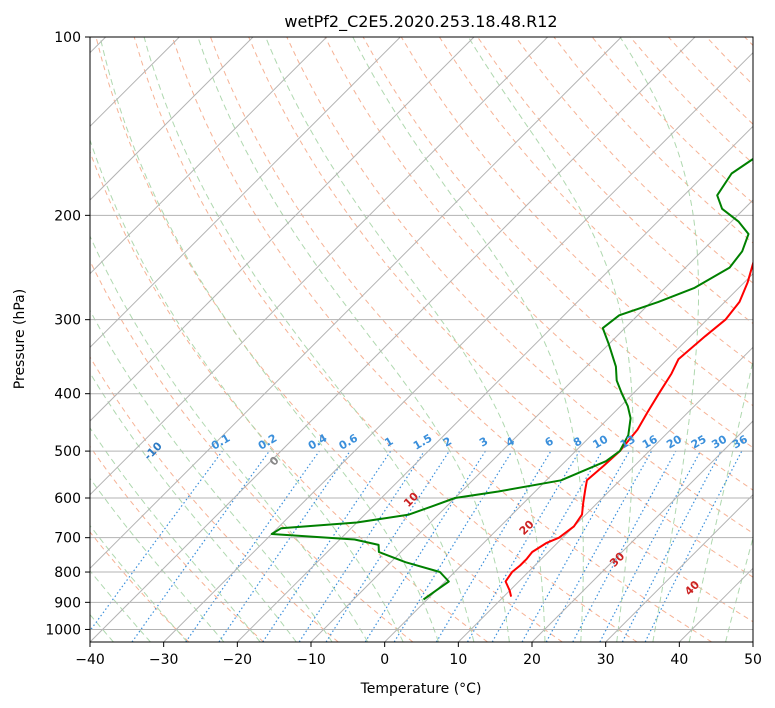  What do you see at coordinates (311, 660) in the screenshot?
I see `x-tick-label: −10` at bounding box center [311, 660].